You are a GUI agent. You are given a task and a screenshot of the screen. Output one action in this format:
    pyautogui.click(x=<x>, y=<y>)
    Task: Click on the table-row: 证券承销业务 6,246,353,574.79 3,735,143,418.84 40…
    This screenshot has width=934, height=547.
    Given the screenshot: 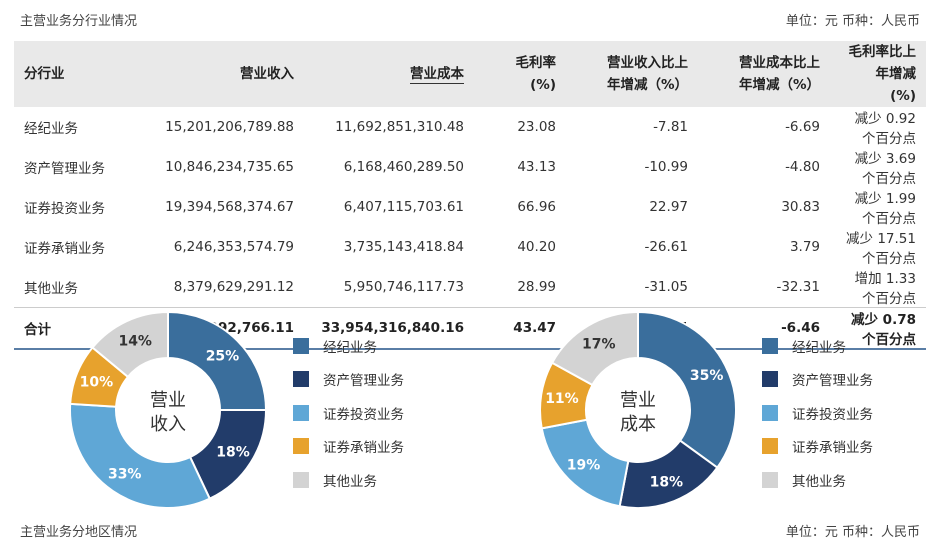 What is the action you would take?
    pyautogui.click(x=470, y=247)
    